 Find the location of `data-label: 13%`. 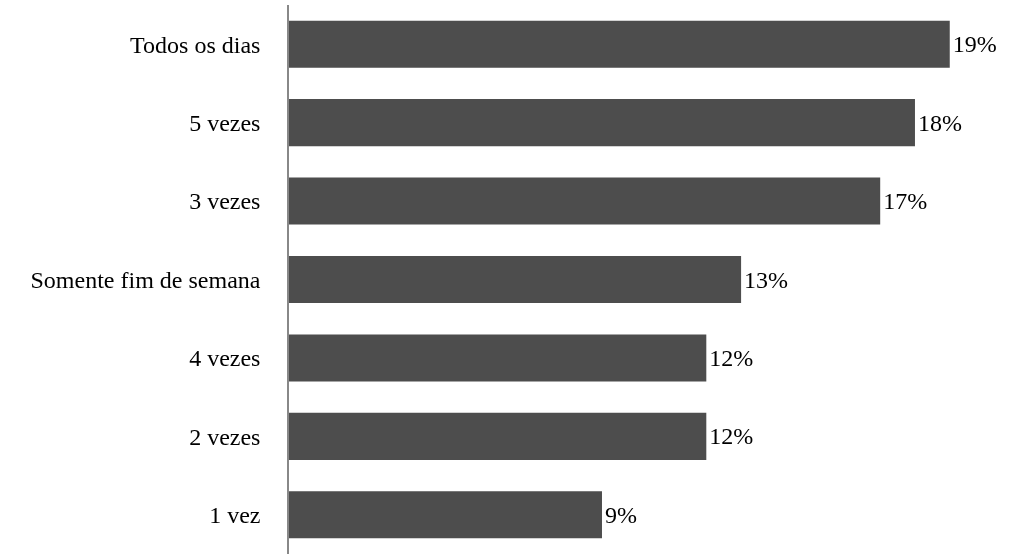

data-label: 13% is located at coordinates (766, 279).